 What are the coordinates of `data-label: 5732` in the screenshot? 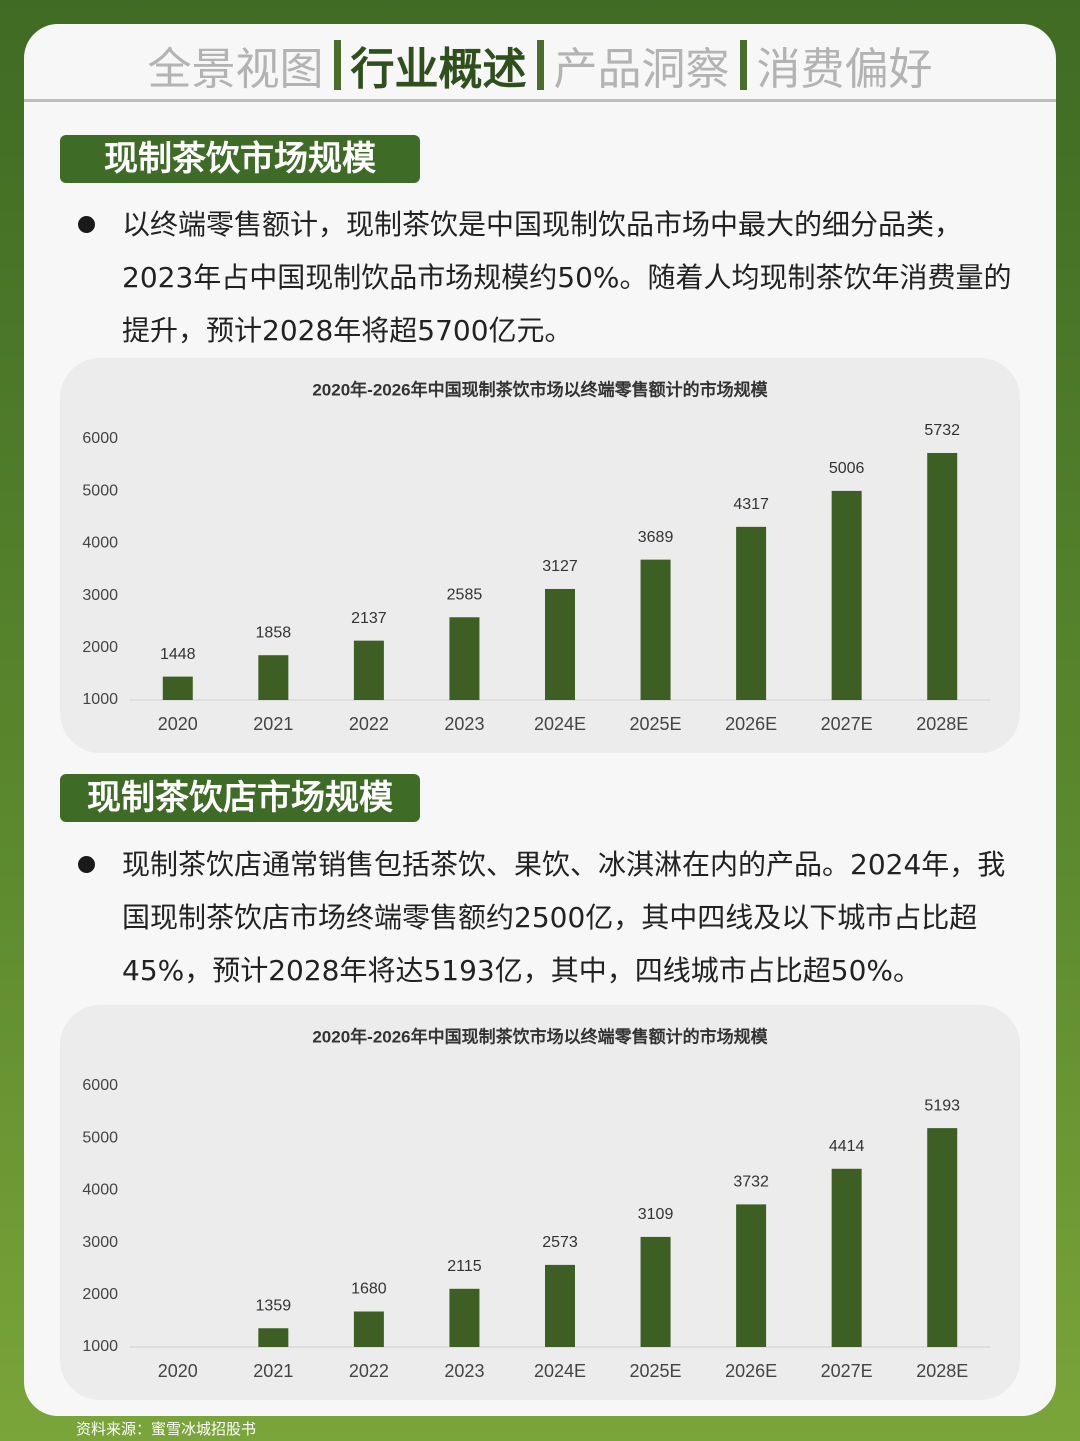 It's located at (942, 430).